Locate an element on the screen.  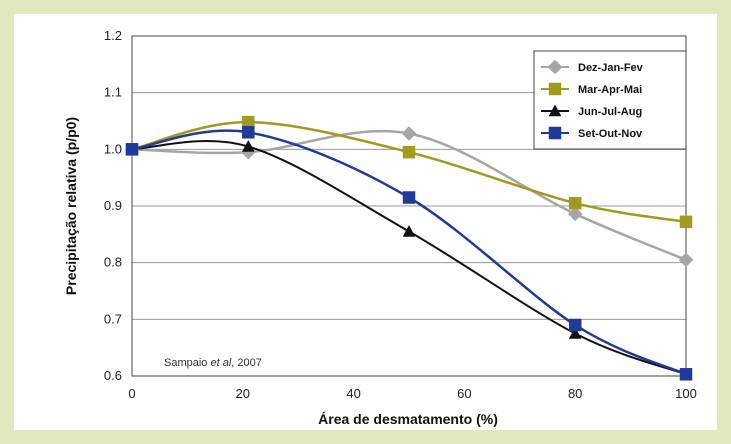
legend-marker-mar-apr-mai is located at coordinates (555, 89).